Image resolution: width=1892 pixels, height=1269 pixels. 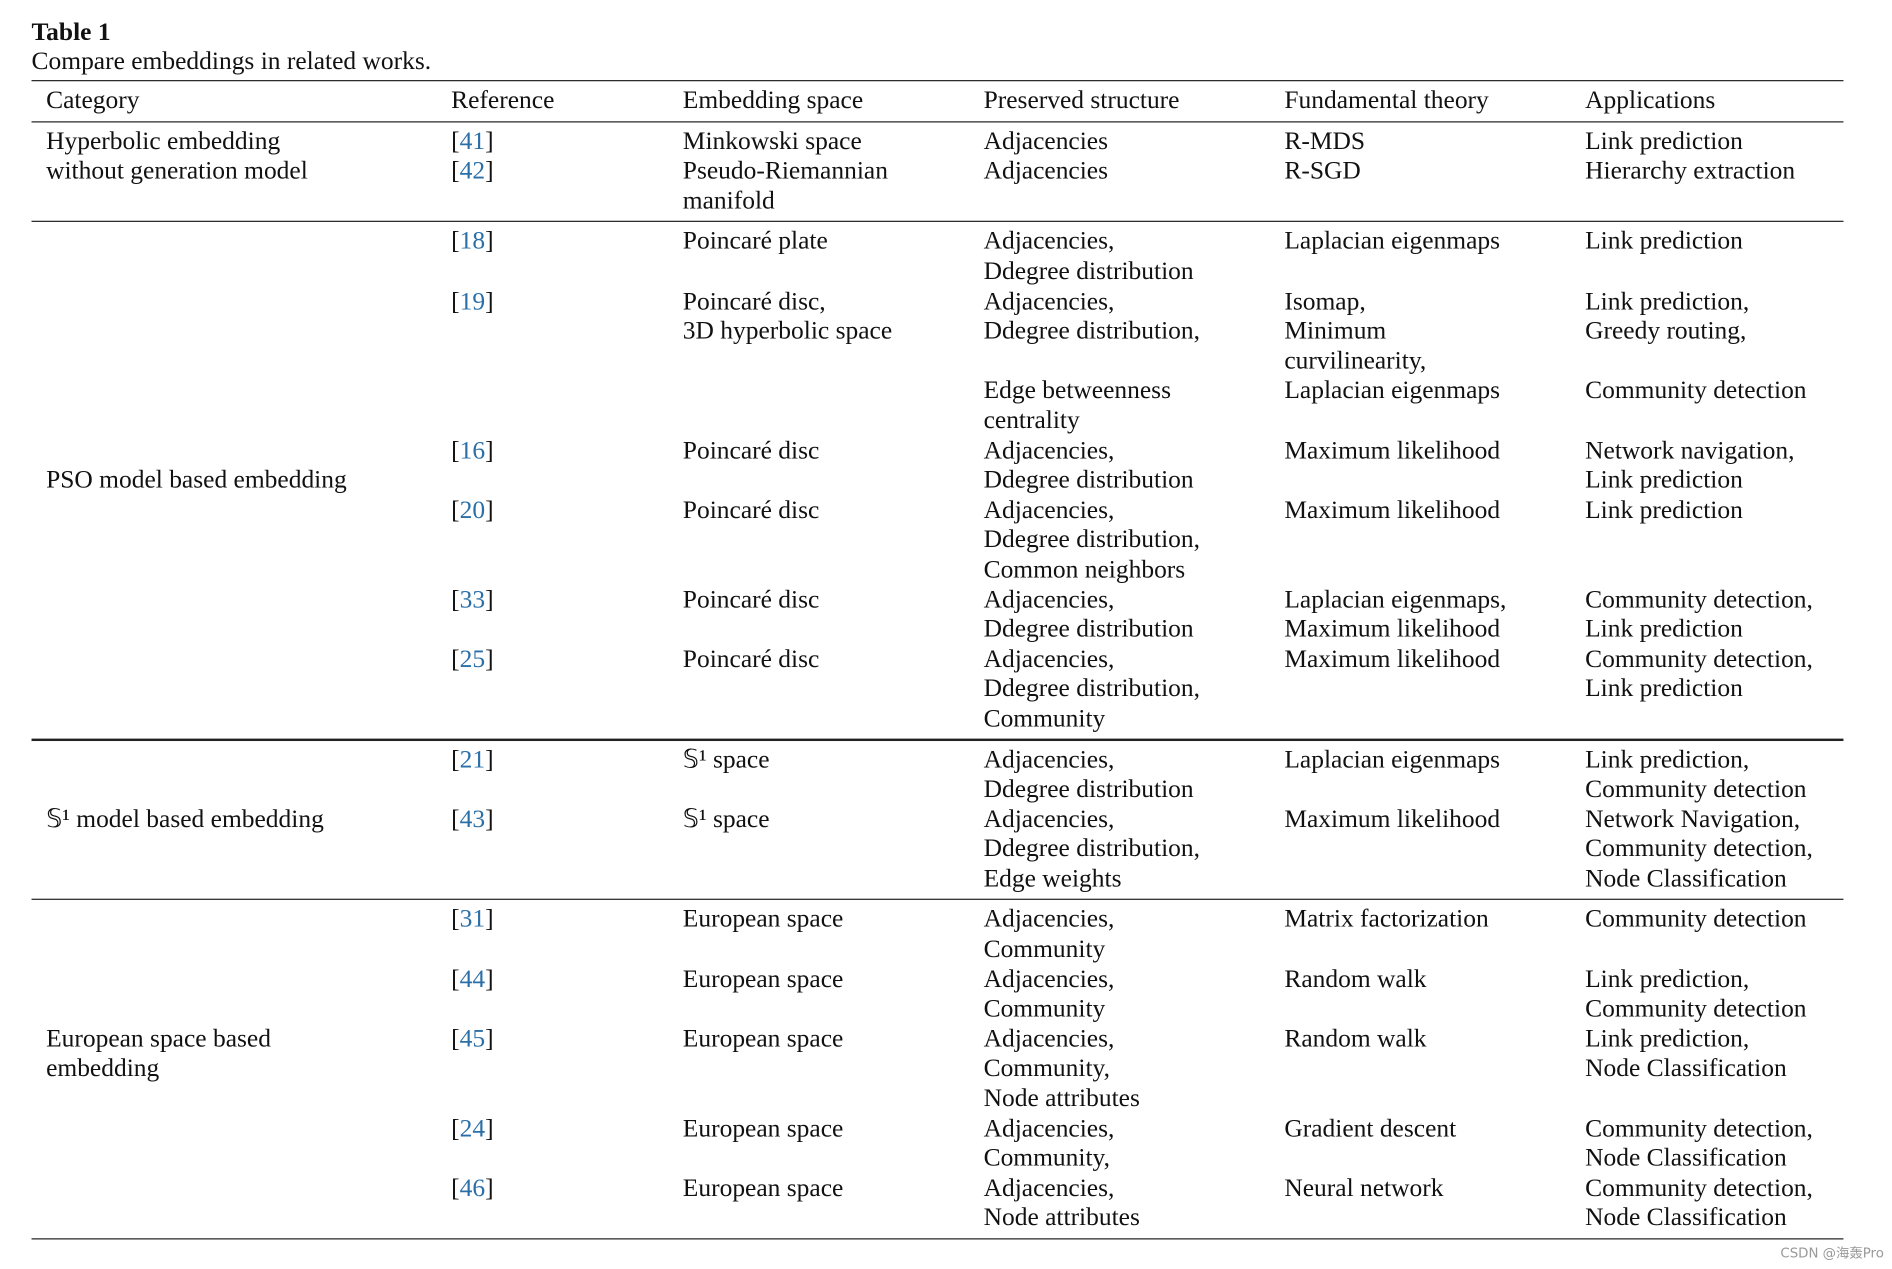 I want to click on reference: [18], so click(x=472, y=241).